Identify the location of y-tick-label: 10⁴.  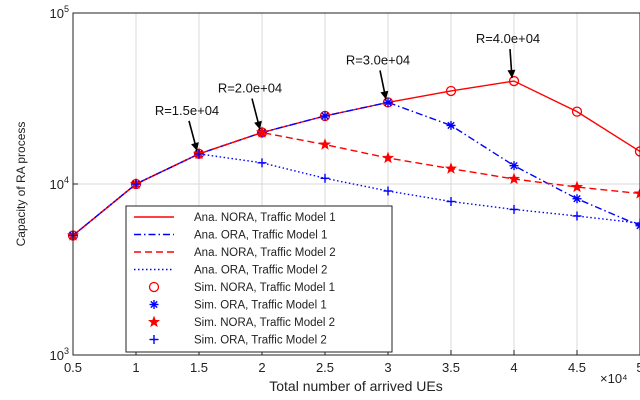
(59, 183).